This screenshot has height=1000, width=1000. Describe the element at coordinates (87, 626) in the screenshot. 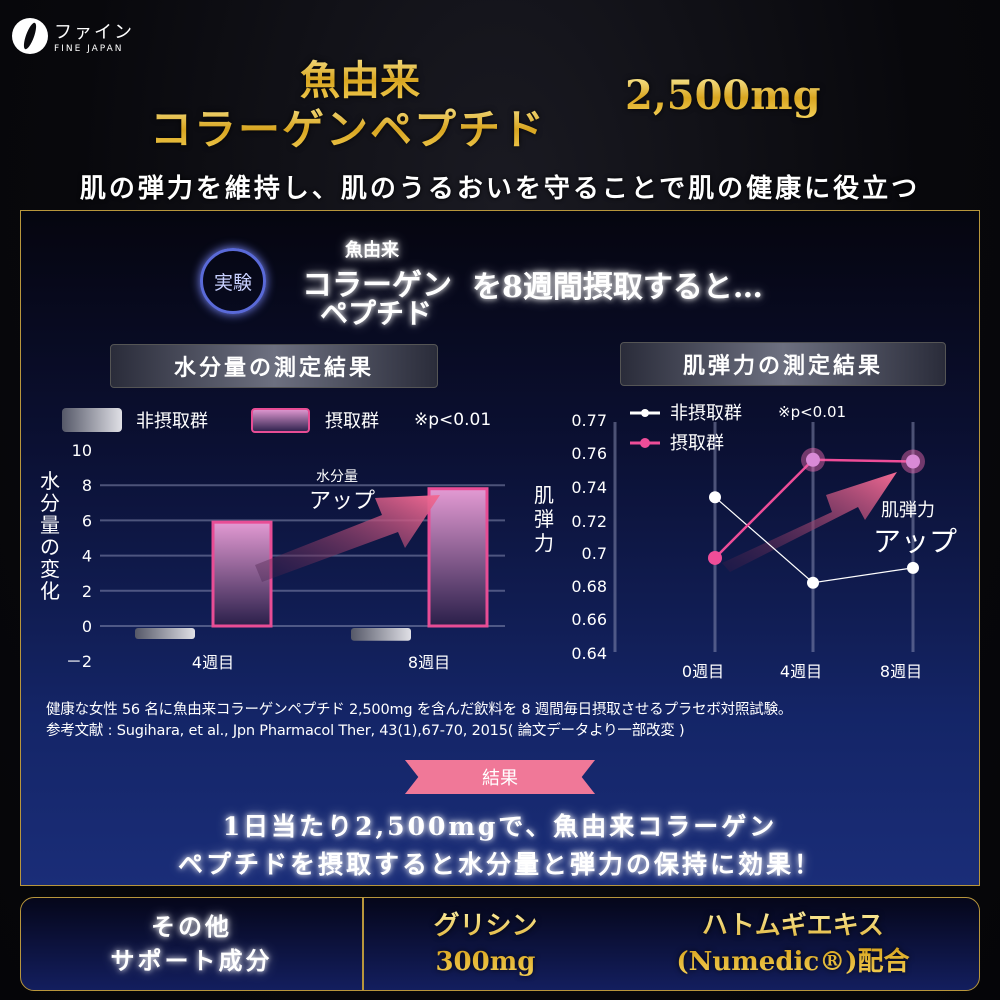

I see `y-tick-label: 0` at that location.